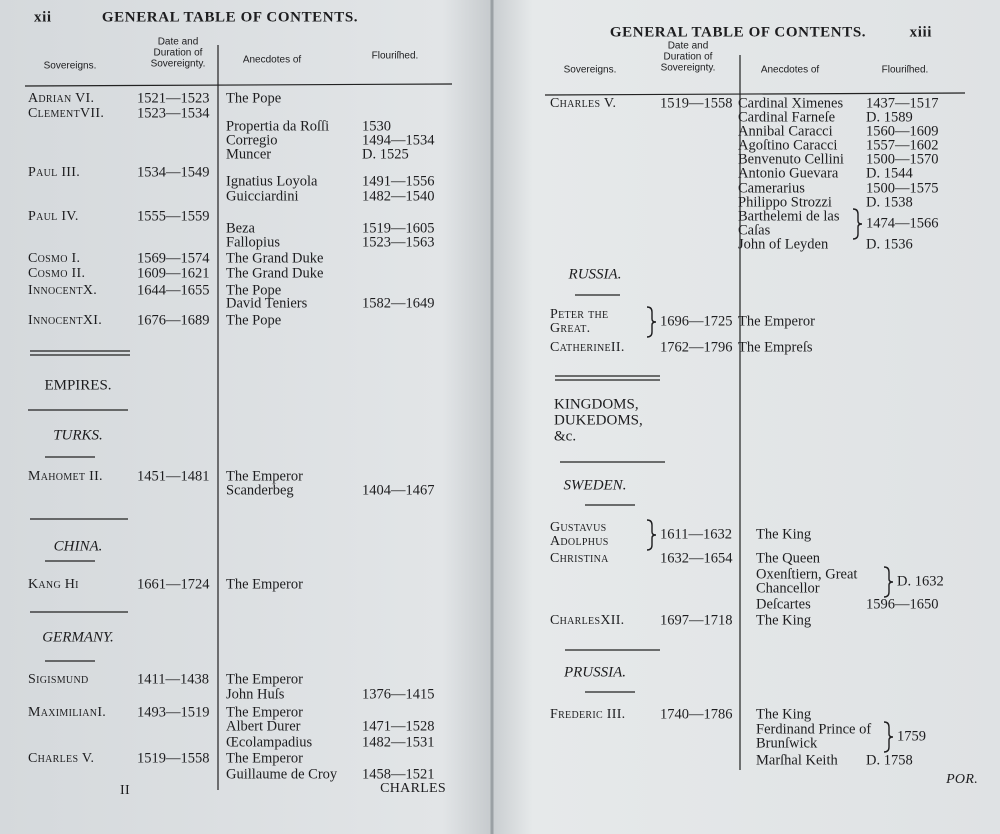 This screenshot has width=1000, height=834. What do you see at coordinates (78, 637) in the screenshot?
I see `section-heading: GERMANY.` at bounding box center [78, 637].